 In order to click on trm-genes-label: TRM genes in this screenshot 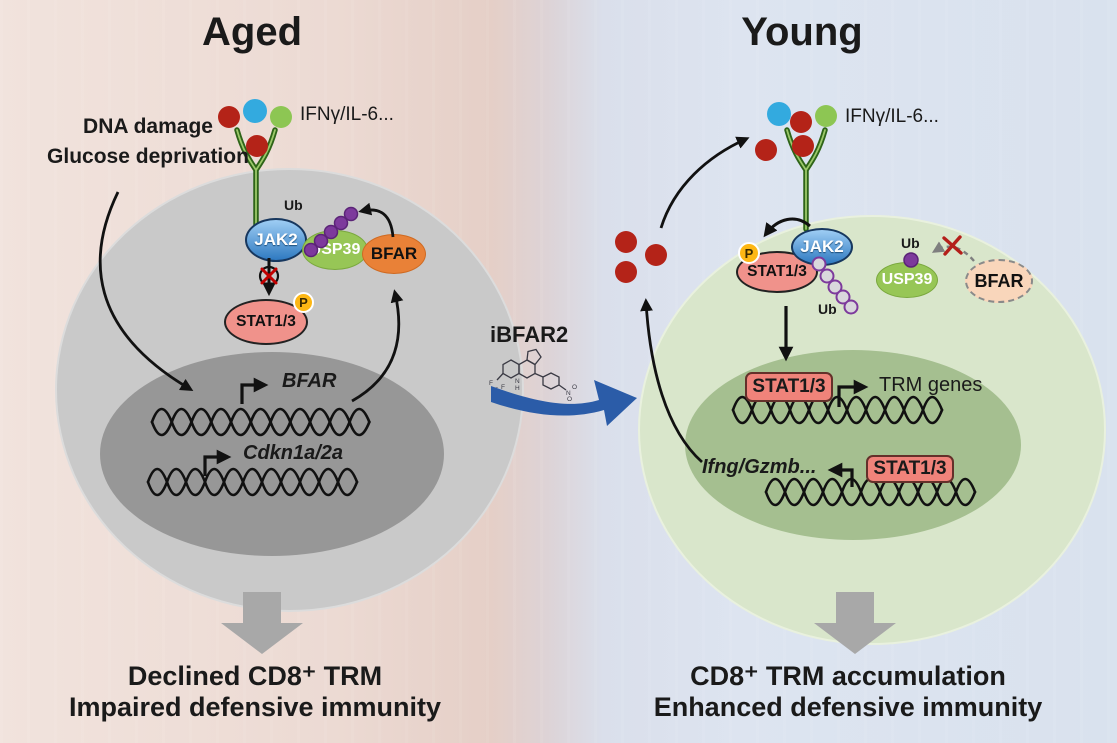, I will do `click(931, 385)`.